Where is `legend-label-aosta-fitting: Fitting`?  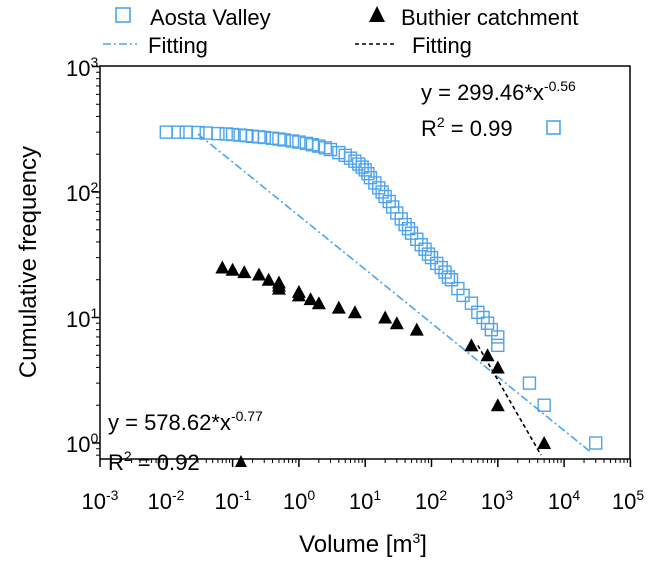 legend-label-aosta-fitting: Fitting is located at coordinates (178, 45).